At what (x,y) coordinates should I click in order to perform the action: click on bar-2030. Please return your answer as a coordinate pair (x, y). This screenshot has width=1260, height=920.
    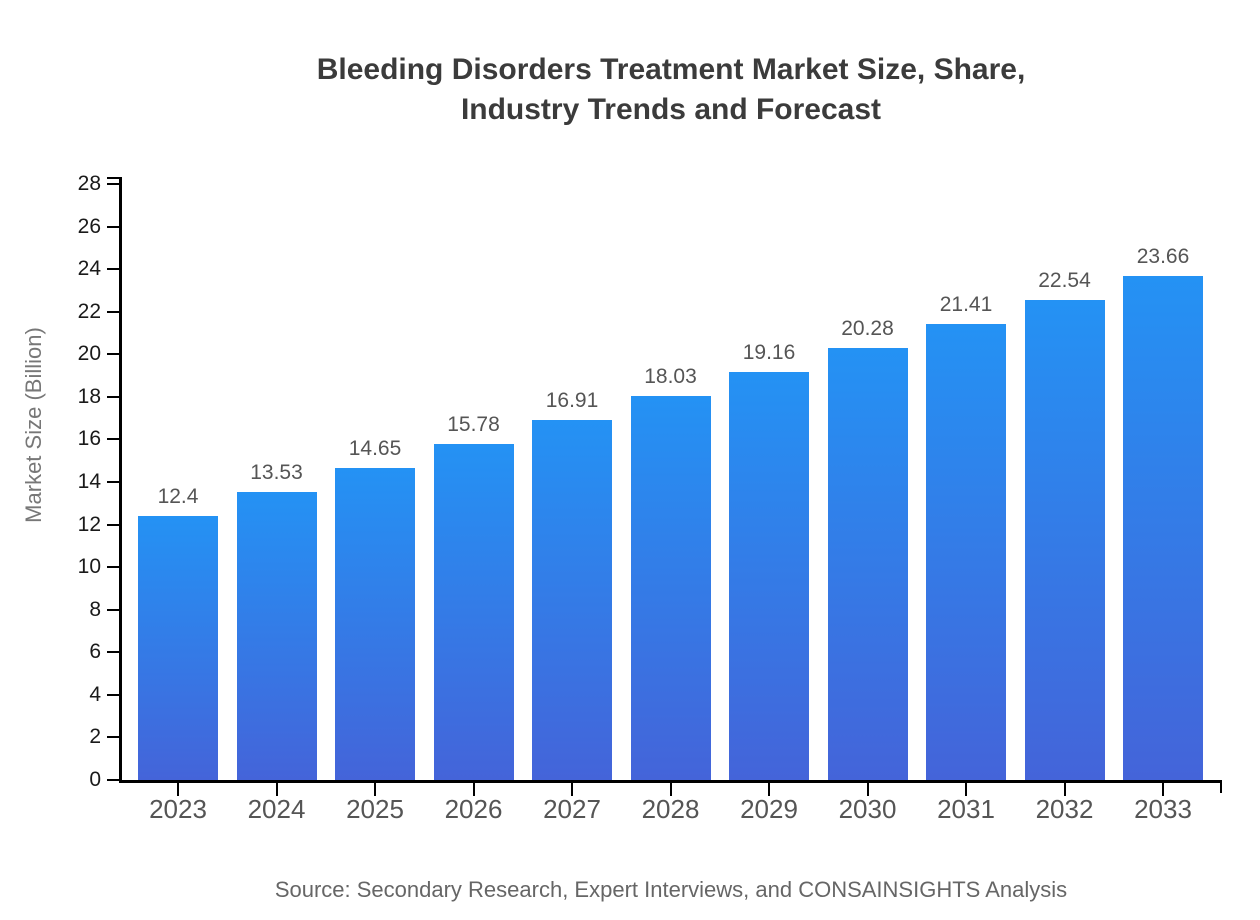
    Looking at the image, I should click on (867, 564).